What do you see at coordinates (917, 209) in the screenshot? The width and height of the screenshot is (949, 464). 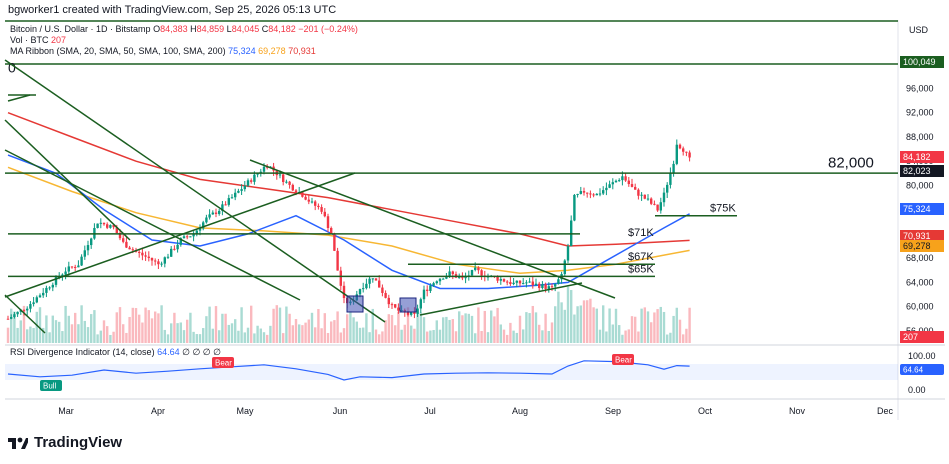 I see `price-badge-label: 75,324` at bounding box center [917, 209].